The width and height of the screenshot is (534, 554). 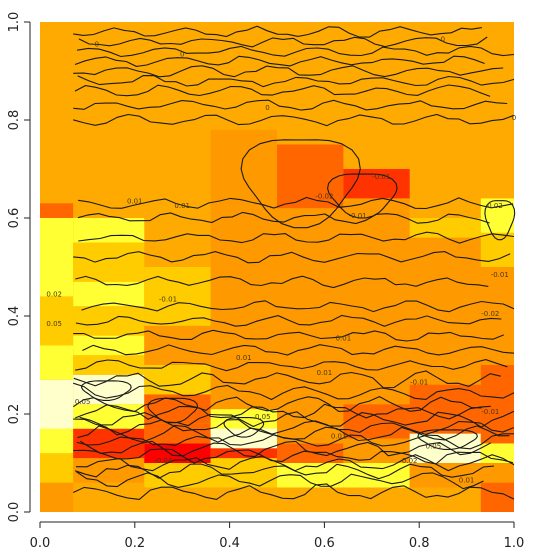 What do you see at coordinates (14, 316) in the screenshot?
I see `y-tick-label: 0.4` at bounding box center [14, 316].